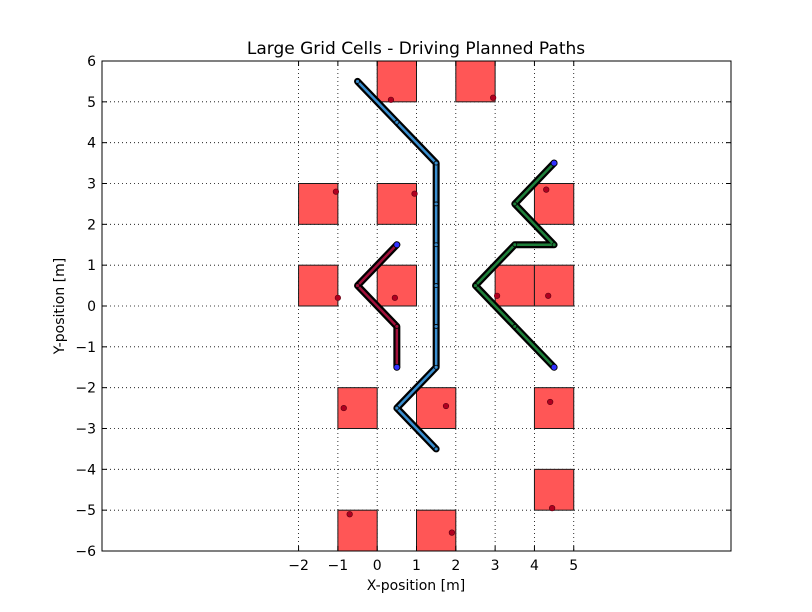 The image size is (812, 612). What do you see at coordinates (455, 566) in the screenshot?
I see `x-tick-label: 2` at bounding box center [455, 566].